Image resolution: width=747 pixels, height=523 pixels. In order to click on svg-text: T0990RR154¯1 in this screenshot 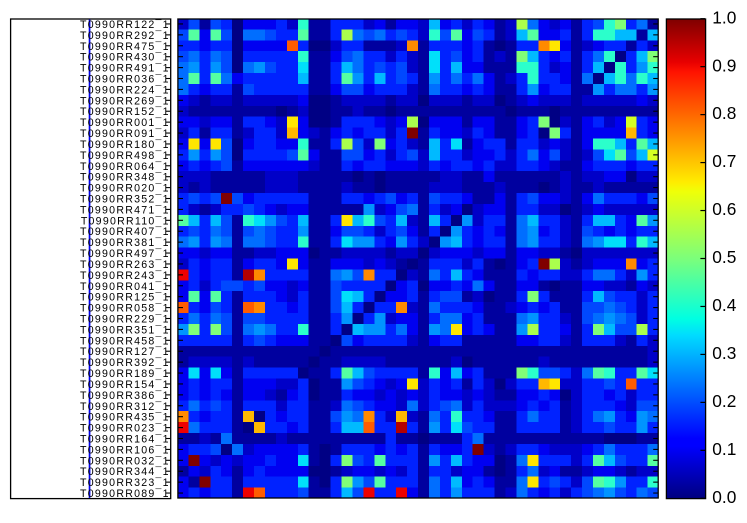, I will do `click(125, 385)`.